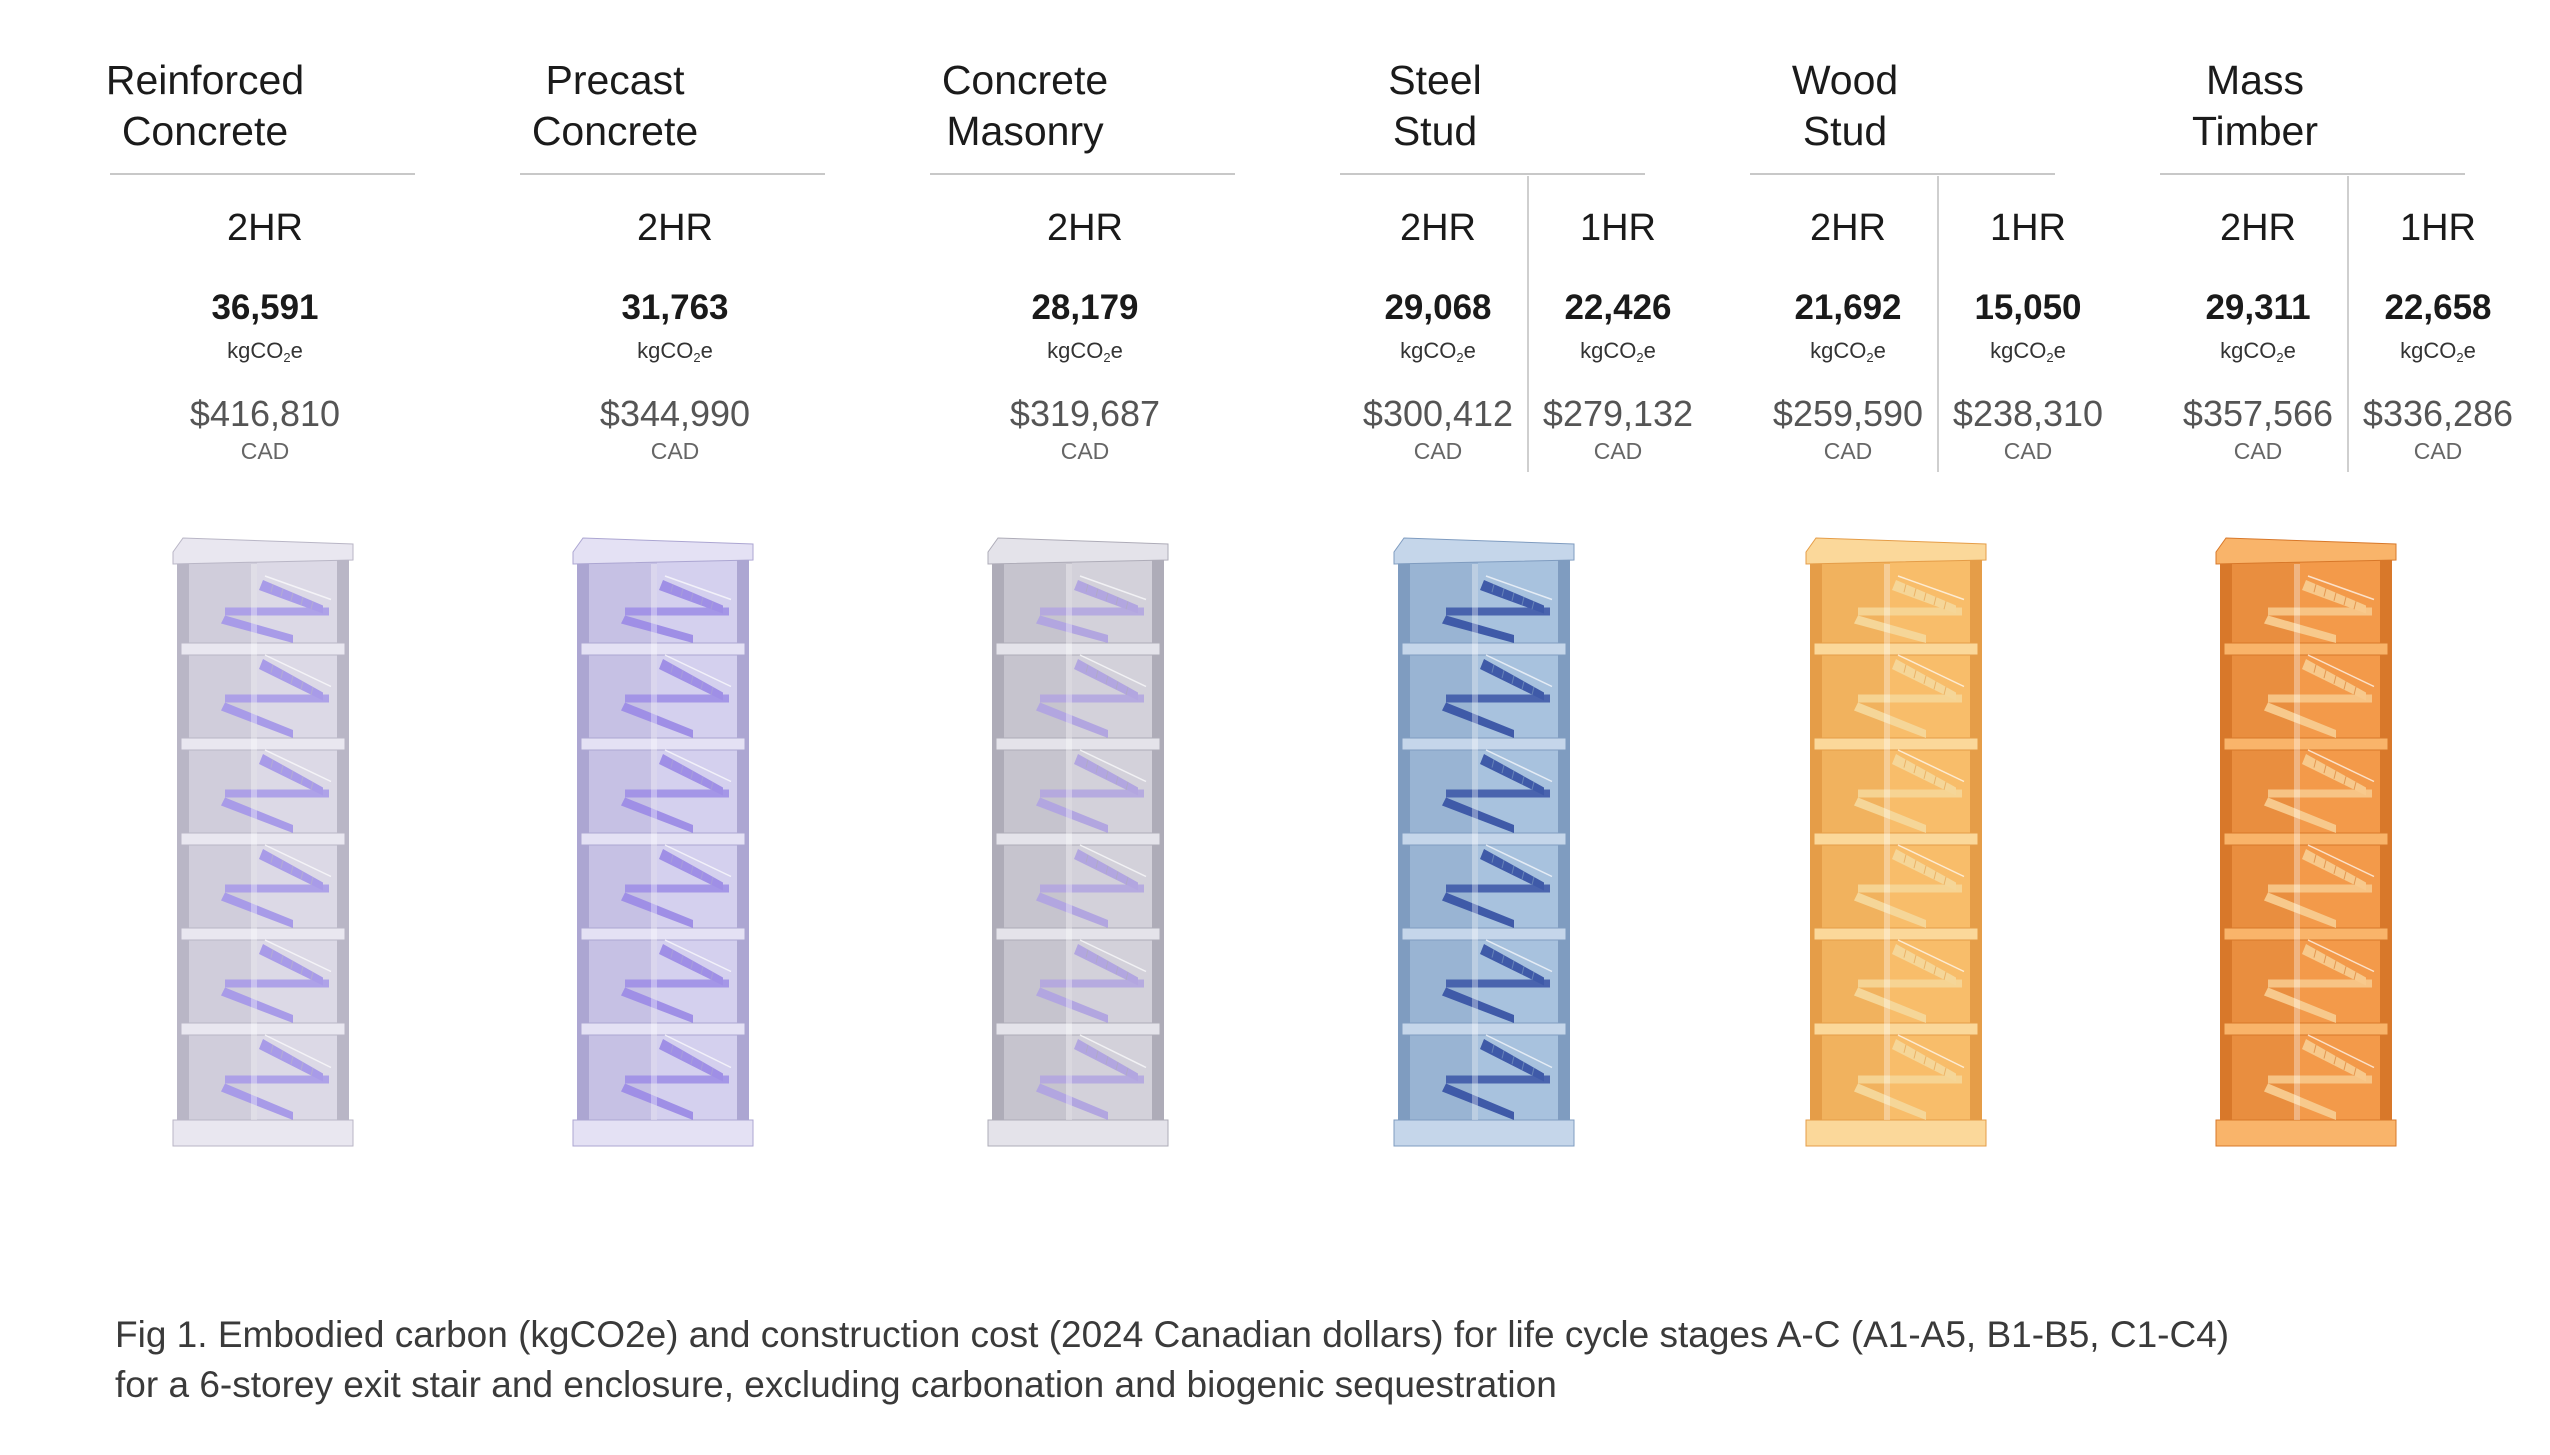  Describe the element at coordinates (1438, 413) in the screenshot. I see `construction-cost-value: $300,412` at that location.